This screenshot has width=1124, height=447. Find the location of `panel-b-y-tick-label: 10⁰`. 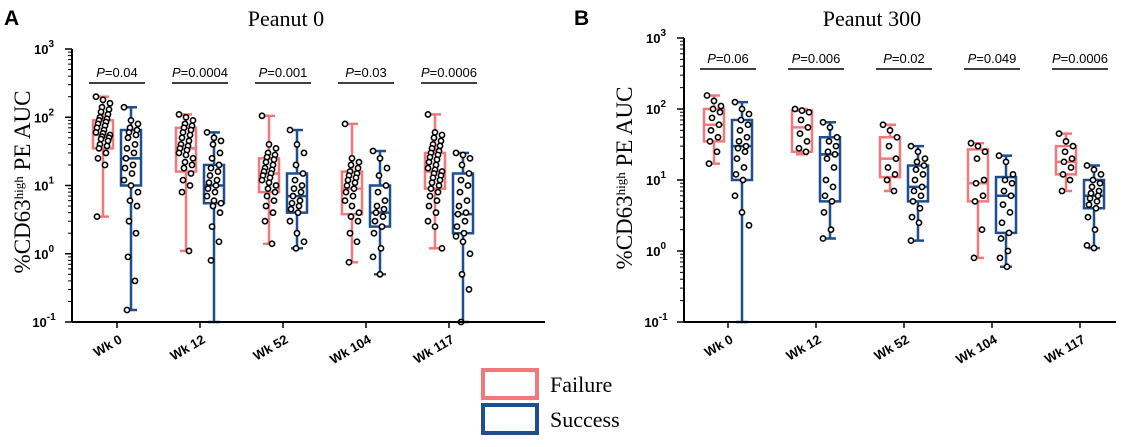

panel-b-y-tick-label: 10⁰ is located at coordinates (656, 250).